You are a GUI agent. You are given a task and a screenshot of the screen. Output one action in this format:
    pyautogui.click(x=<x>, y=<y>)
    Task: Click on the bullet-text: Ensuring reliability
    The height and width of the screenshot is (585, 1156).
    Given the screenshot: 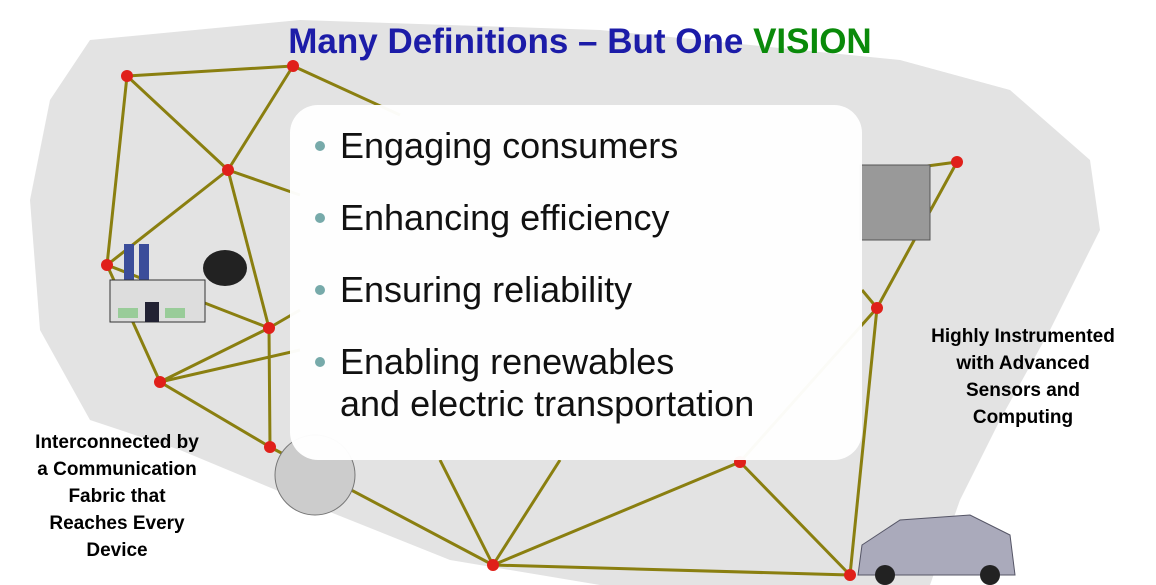 What is the action you would take?
    pyautogui.click(x=486, y=289)
    